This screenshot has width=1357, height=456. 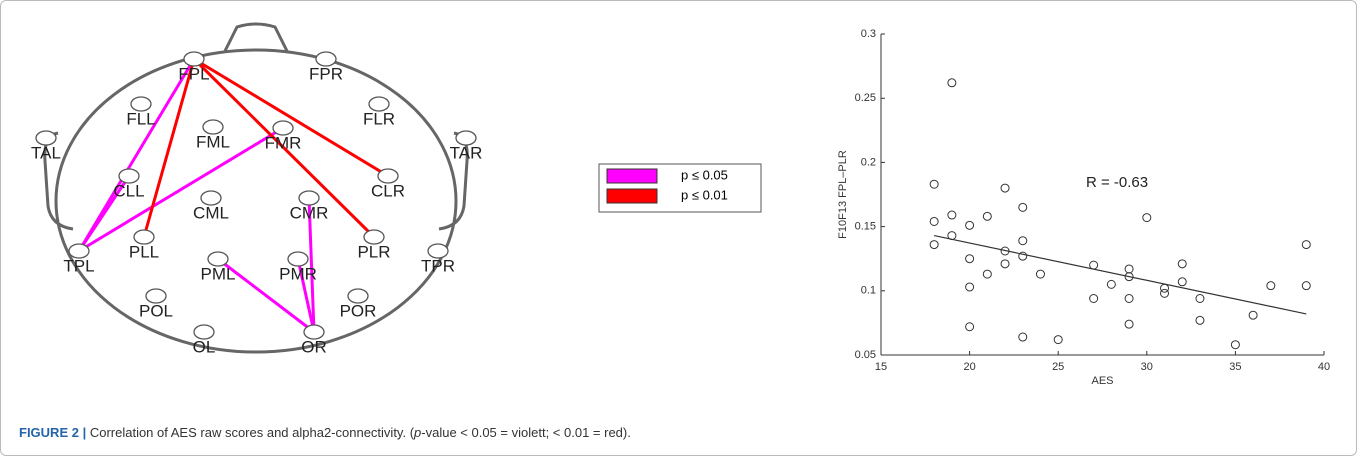 What do you see at coordinates (680, 188) in the screenshot?
I see `legend-box` at bounding box center [680, 188].